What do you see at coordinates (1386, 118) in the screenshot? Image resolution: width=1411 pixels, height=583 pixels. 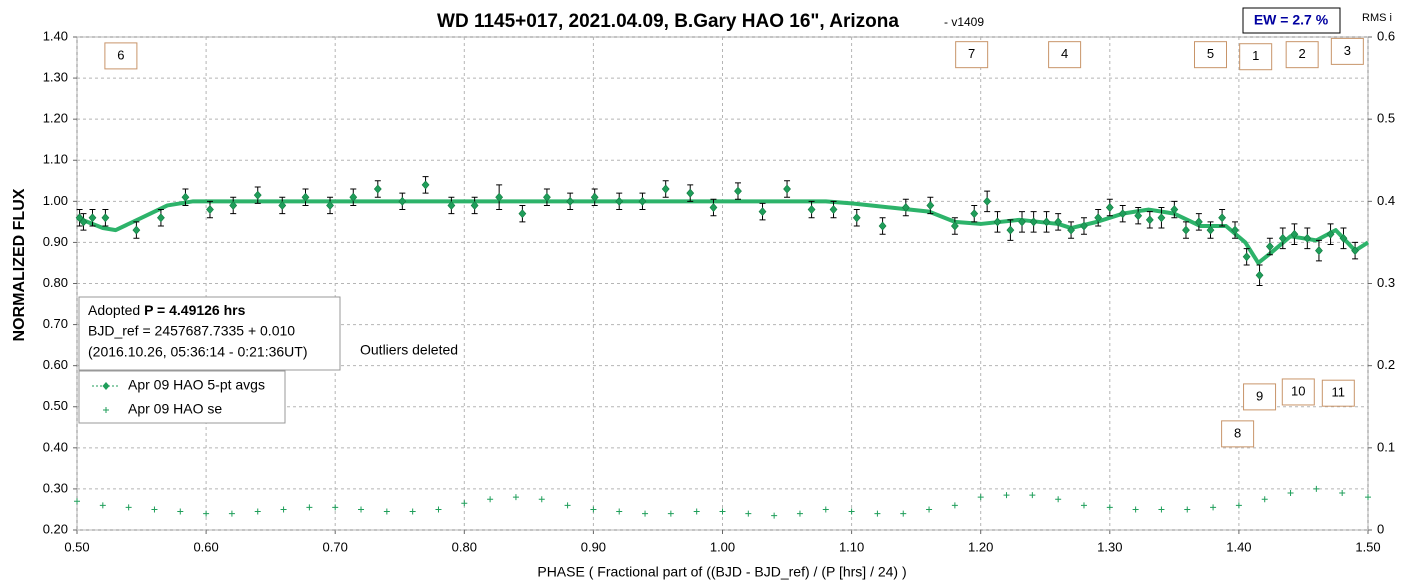 I see `y2-tick-label: 0.5` at bounding box center [1386, 118].